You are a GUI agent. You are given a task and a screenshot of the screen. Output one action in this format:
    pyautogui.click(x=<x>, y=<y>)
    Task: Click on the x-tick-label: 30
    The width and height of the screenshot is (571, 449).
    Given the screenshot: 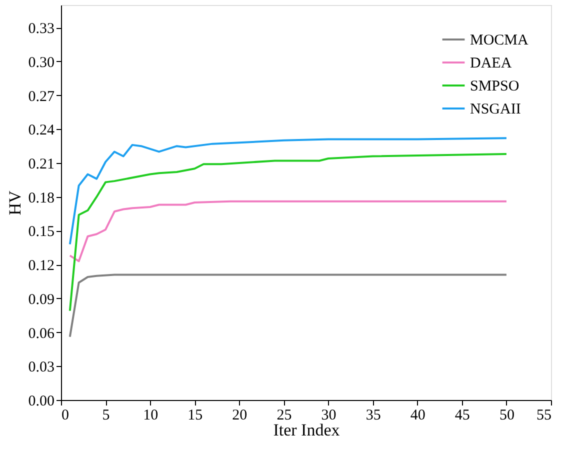 What is the action you would take?
    pyautogui.click(x=328, y=416)
    